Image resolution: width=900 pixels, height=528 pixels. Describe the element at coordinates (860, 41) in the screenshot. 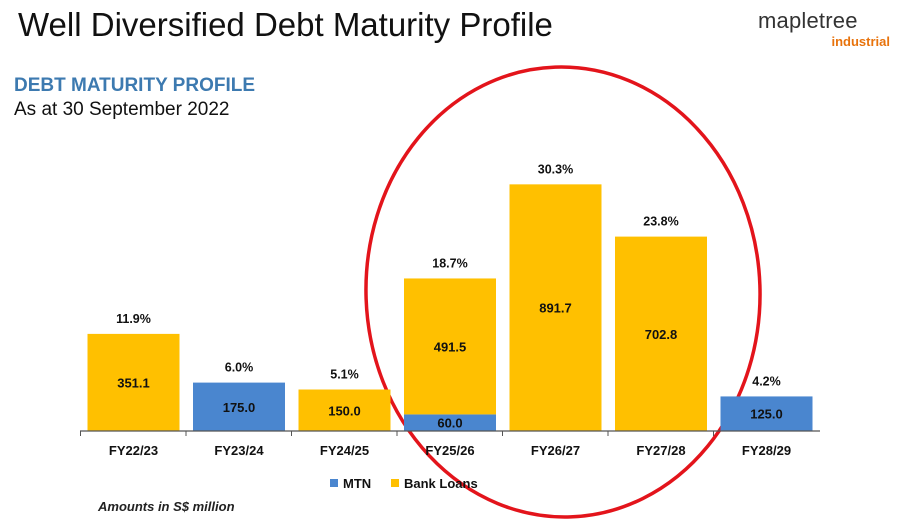

I see `logo-subtext: industrial` at that location.